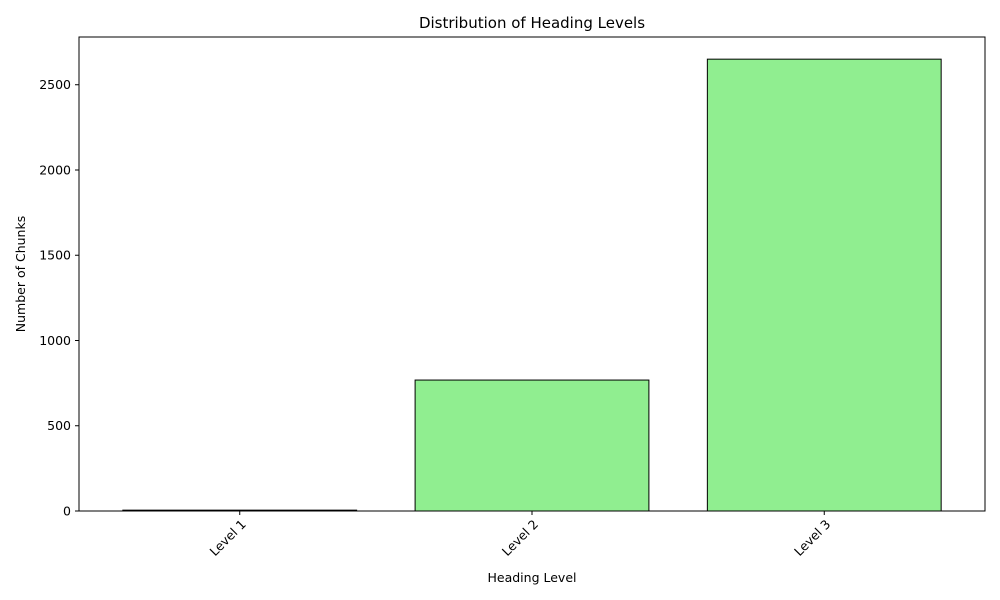 Image resolution: width=1000 pixels, height=600 pixels. I want to click on y-tick-label: 2000, so click(55, 169).